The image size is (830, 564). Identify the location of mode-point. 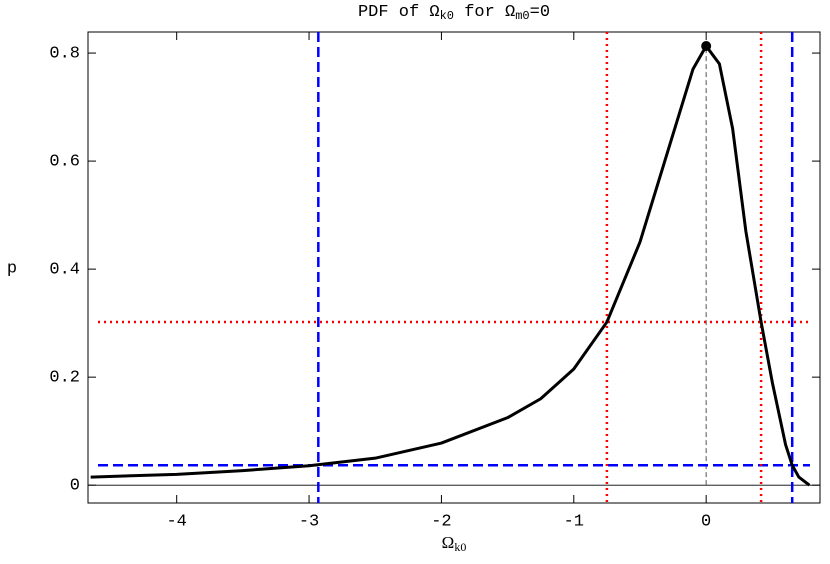
(706, 46).